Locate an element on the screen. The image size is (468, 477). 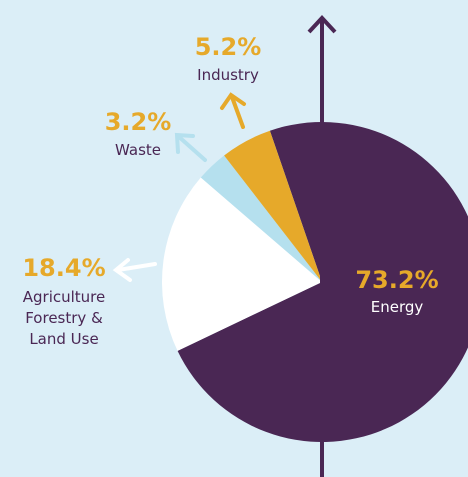
value-label: 3.2% is located at coordinates (138, 122).